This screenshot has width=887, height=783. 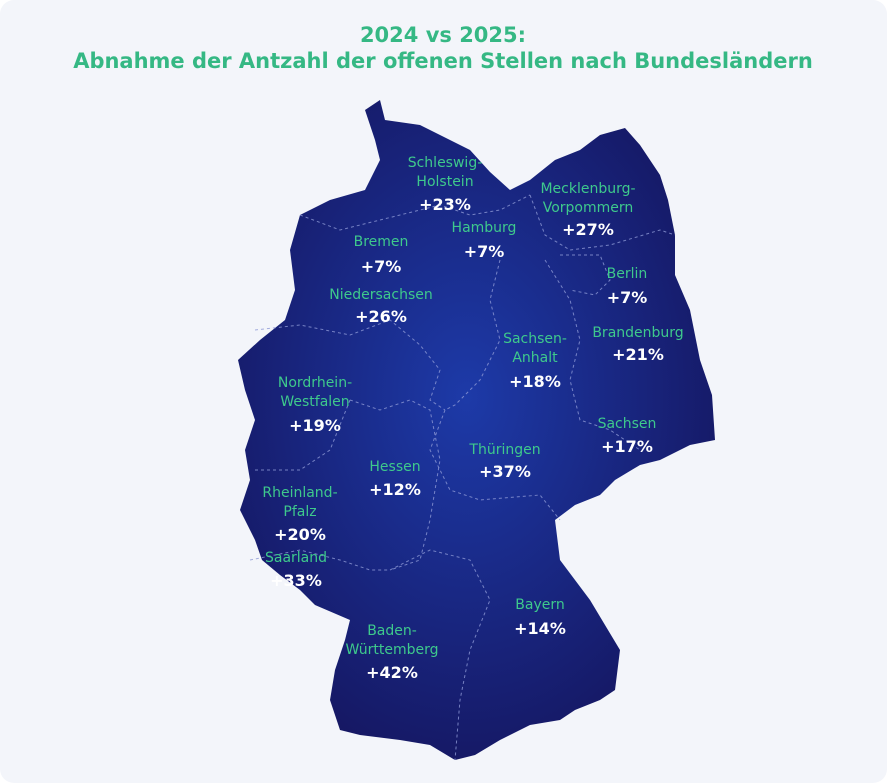 What do you see at coordinates (588, 229) in the screenshot?
I see `region-change: +27%` at bounding box center [588, 229].